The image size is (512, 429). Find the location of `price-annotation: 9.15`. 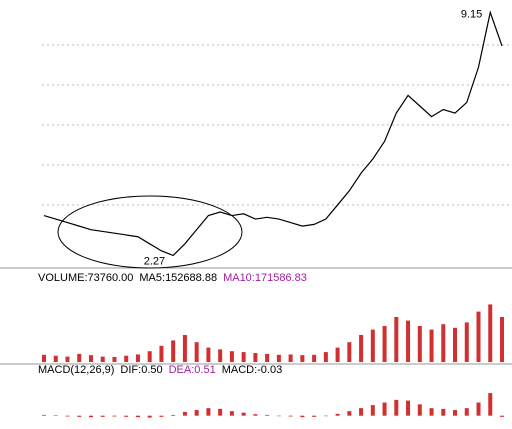

price-annotation: 9.15 is located at coordinates (471, 14).